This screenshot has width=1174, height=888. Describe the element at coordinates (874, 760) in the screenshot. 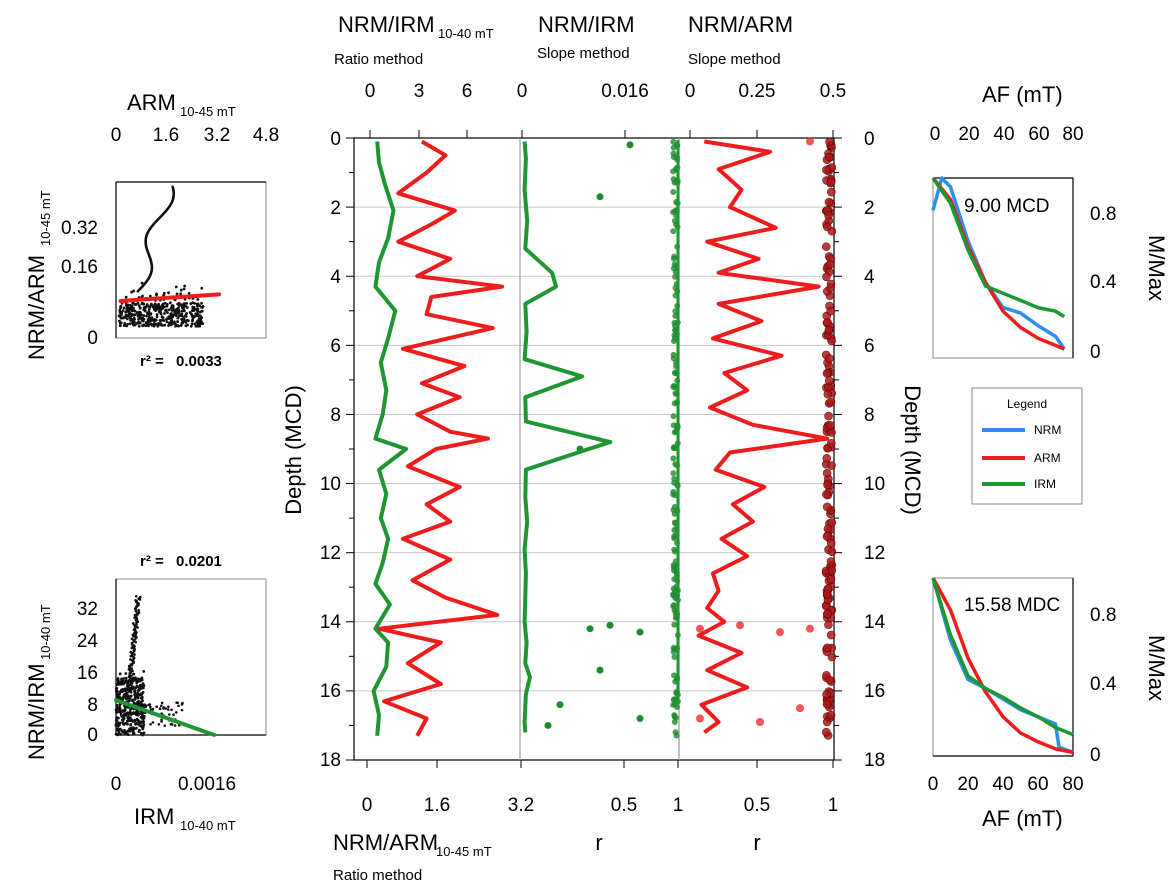

I see `depth-tick-label-right: 18` at that location.